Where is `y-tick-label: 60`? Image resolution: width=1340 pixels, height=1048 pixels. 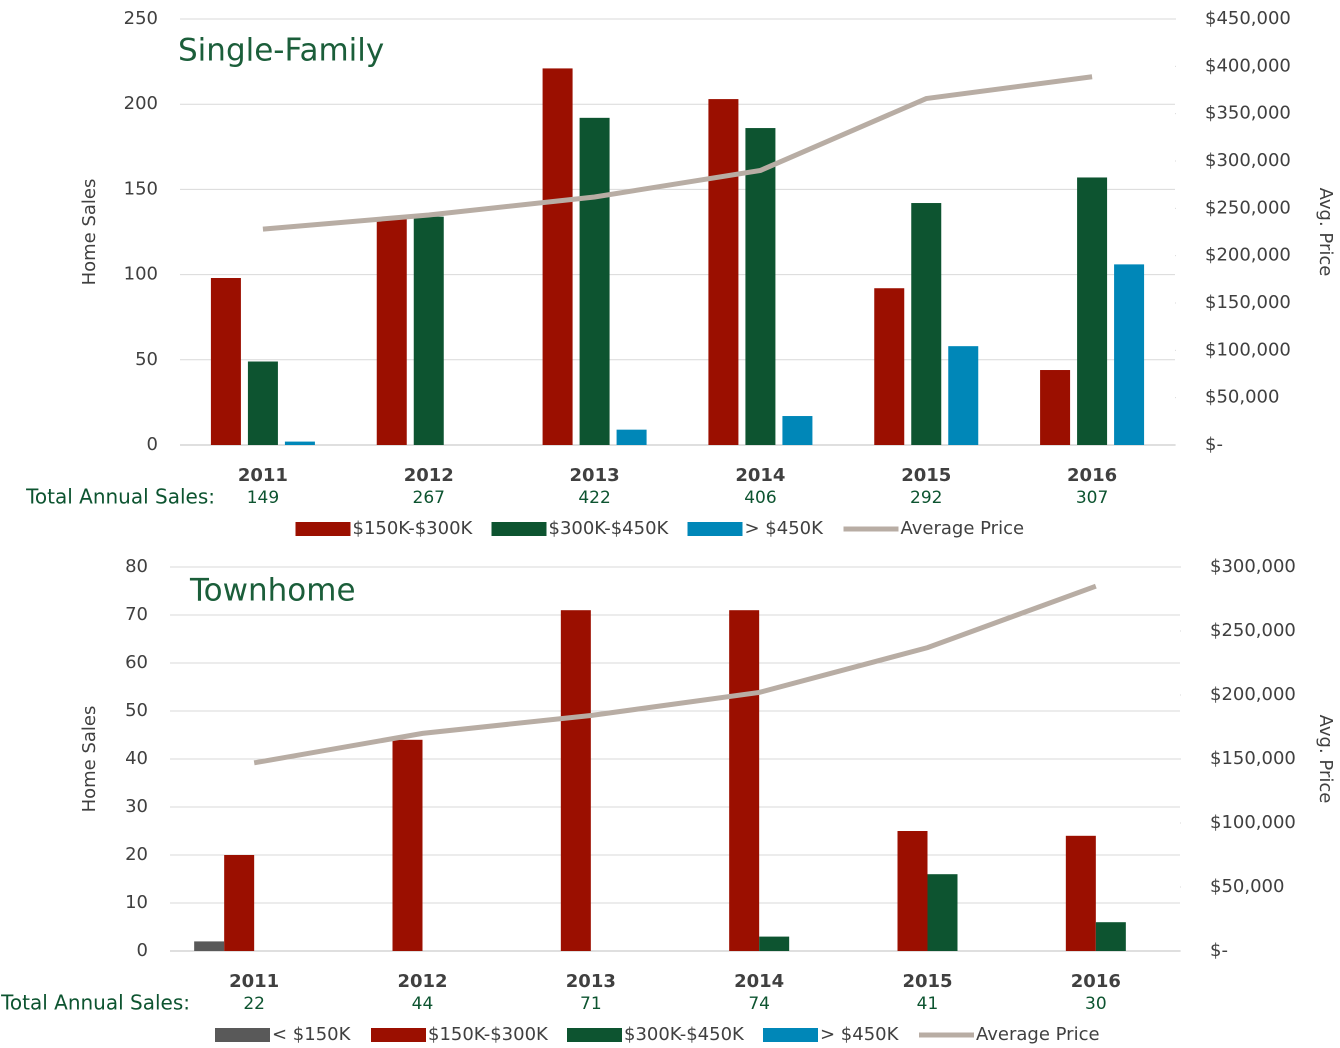
y-tick-label: 60 is located at coordinates (136, 662).